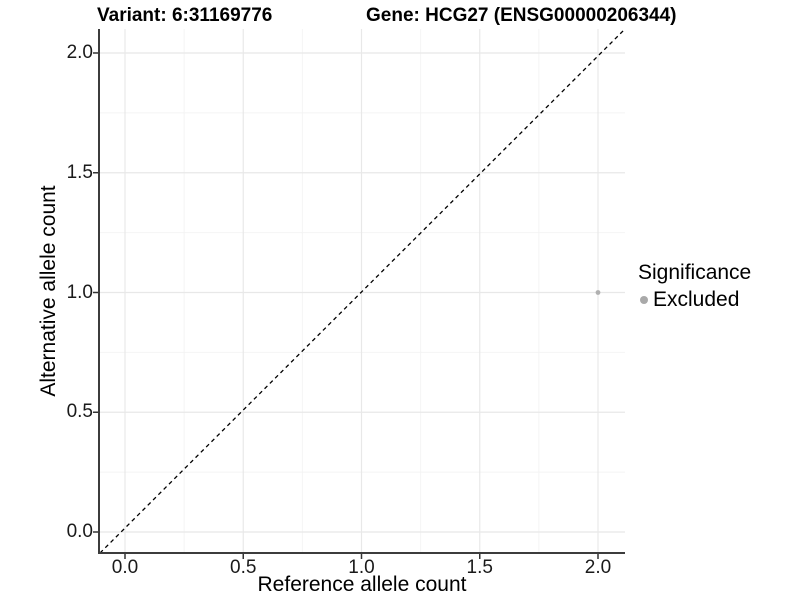 This screenshot has width=800, height=600. Describe the element at coordinates (125, 567) in the screenshot. I see `x-tick-label: 0.0` at that location.